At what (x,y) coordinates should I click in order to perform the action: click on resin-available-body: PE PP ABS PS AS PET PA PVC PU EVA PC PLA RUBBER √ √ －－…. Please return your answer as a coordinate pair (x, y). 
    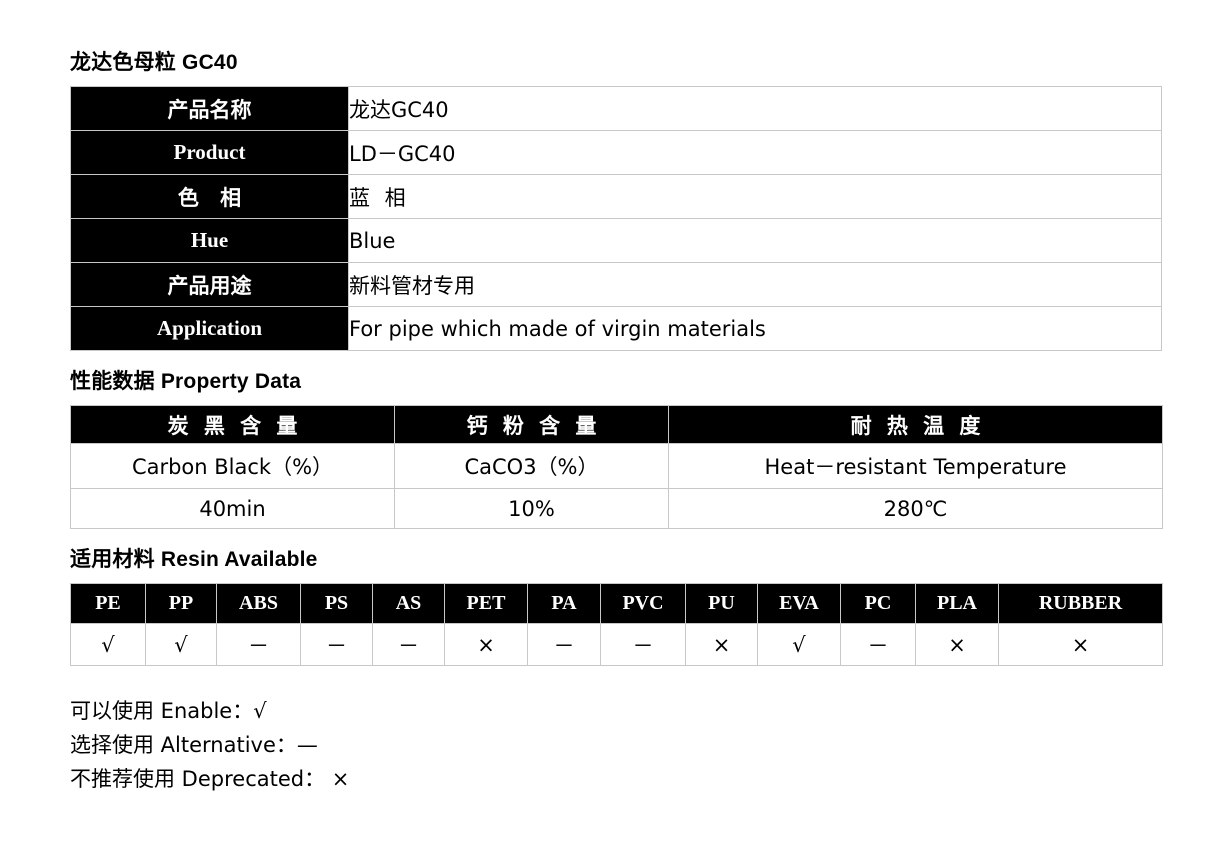
    Looking at the image, I should click on (616, 624).